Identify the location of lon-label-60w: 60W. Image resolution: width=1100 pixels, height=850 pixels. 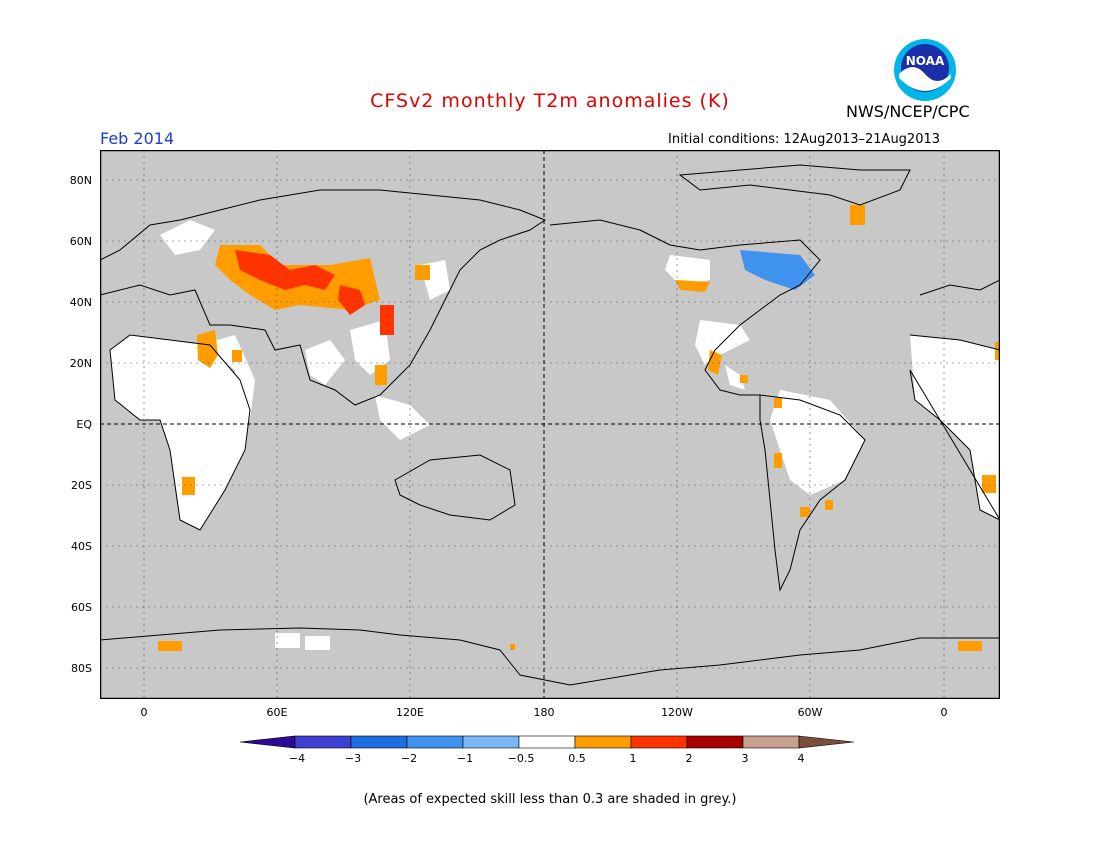
(810, 712).